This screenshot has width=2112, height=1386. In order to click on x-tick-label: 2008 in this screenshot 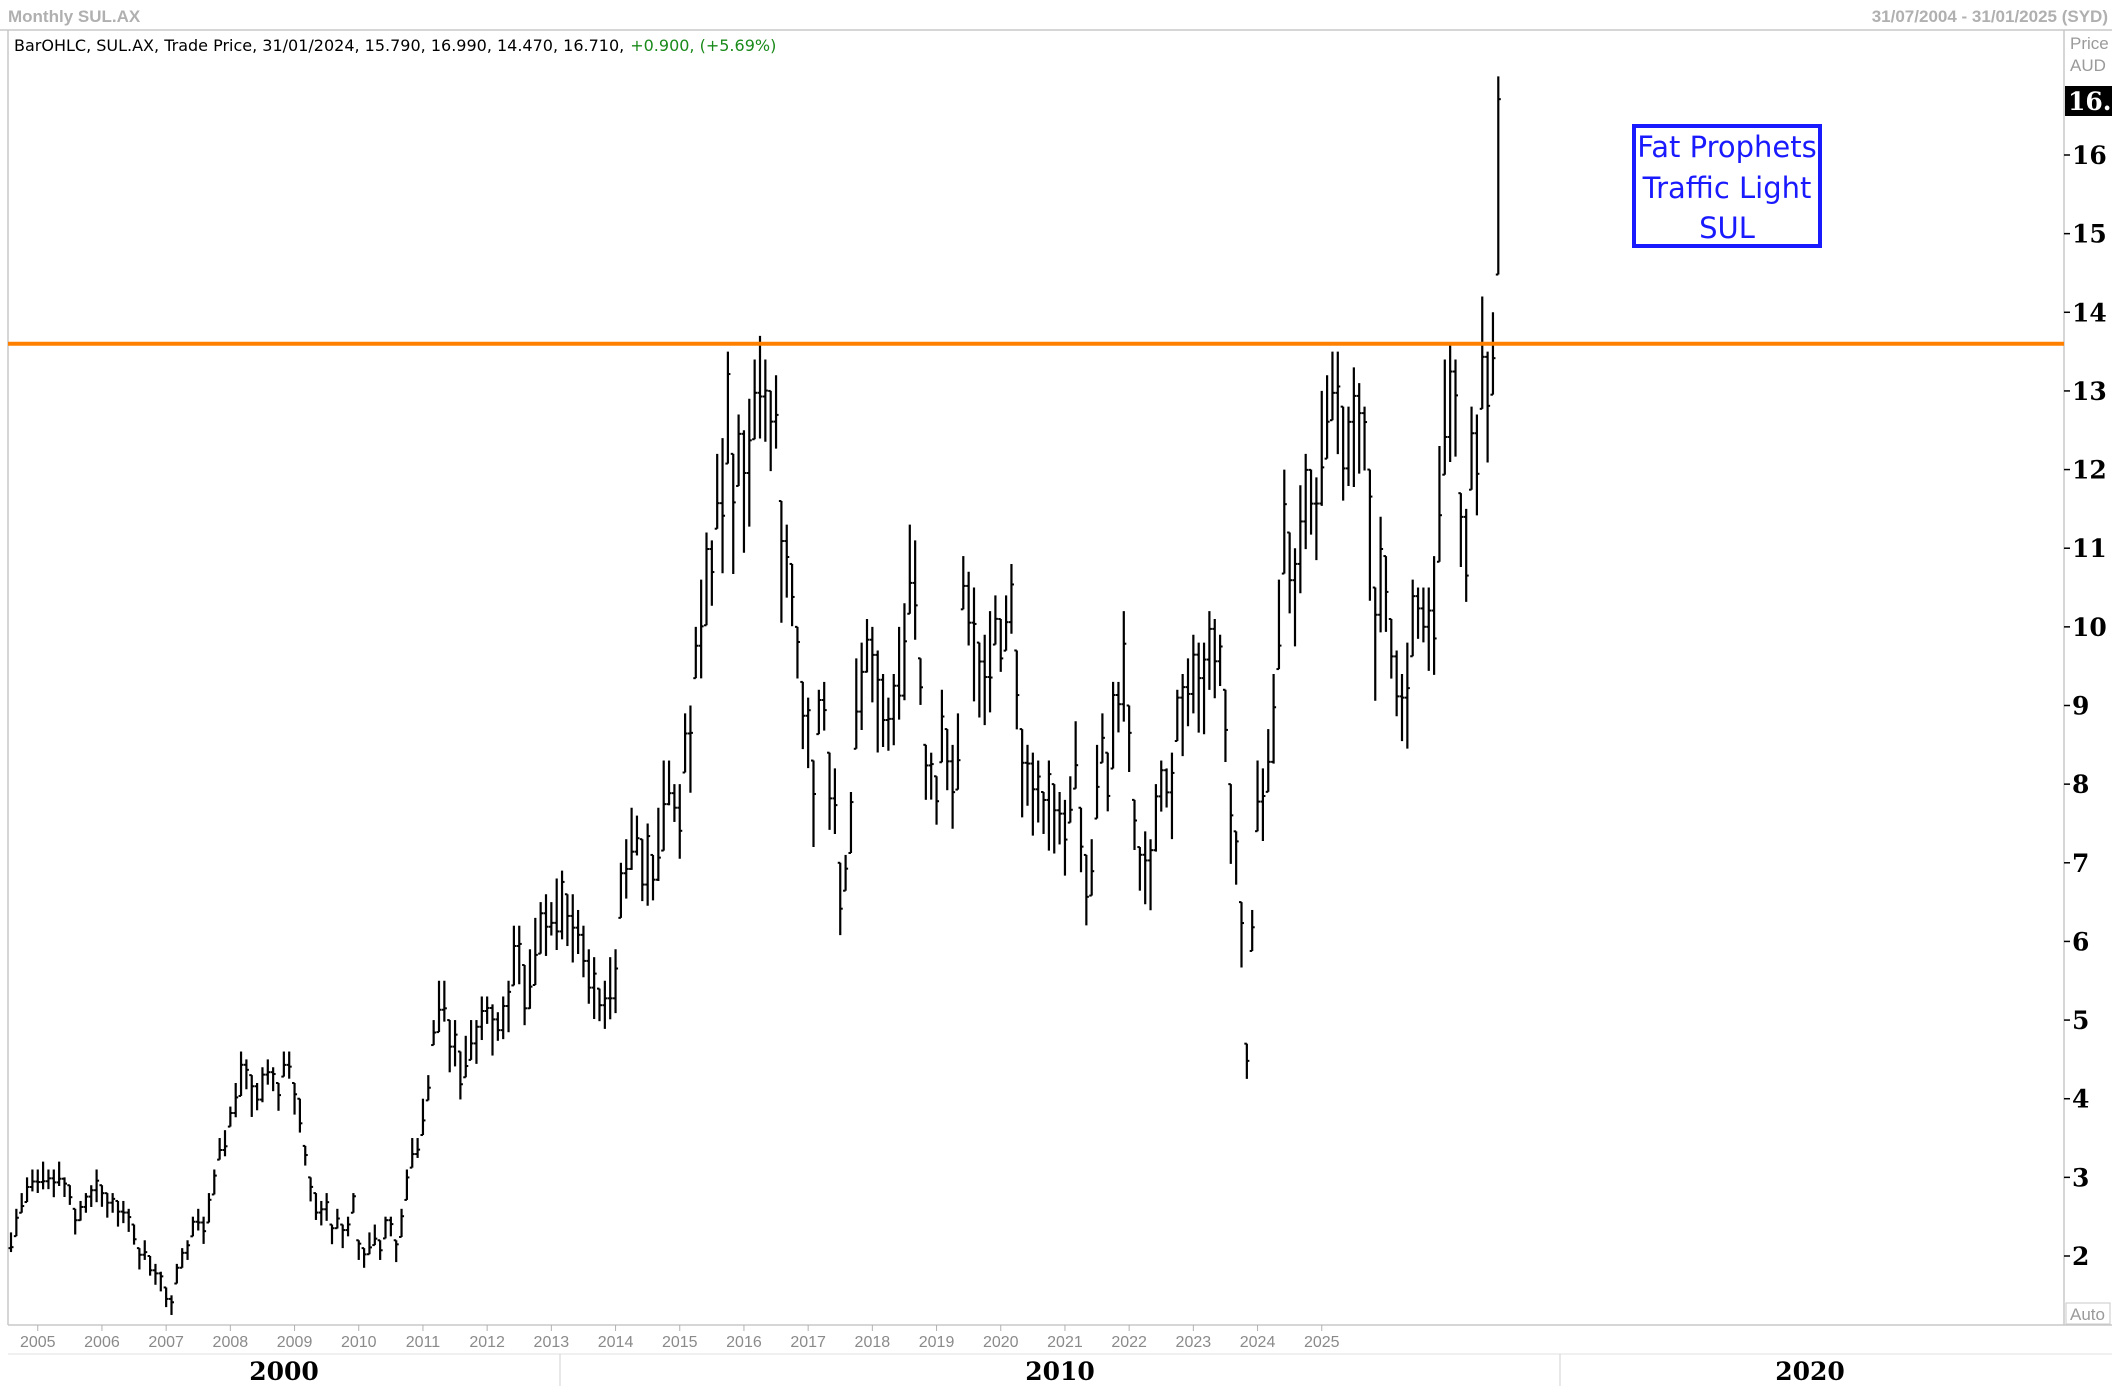, I will do `click(231, 1342)`.